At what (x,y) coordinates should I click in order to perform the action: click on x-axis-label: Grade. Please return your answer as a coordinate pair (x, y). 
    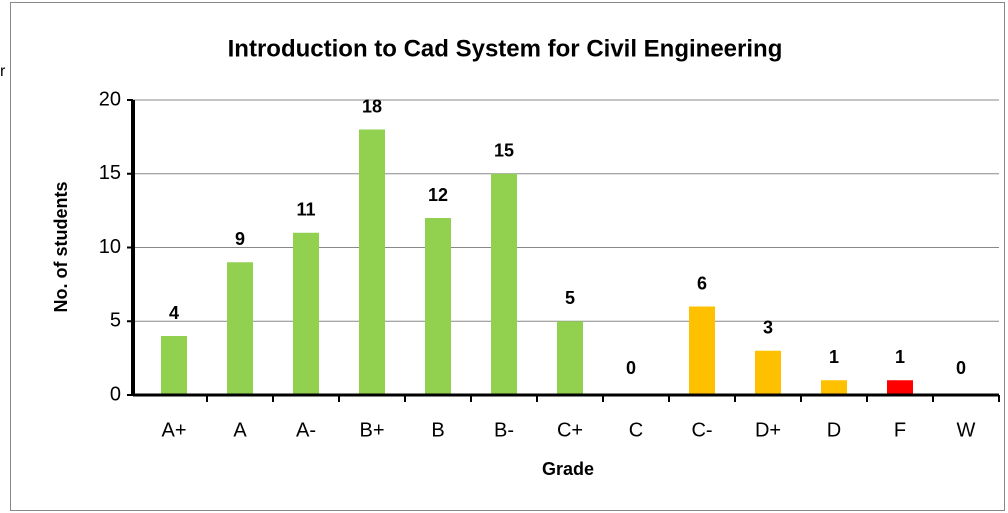
    Looking at the image, I should click on (568, 469).